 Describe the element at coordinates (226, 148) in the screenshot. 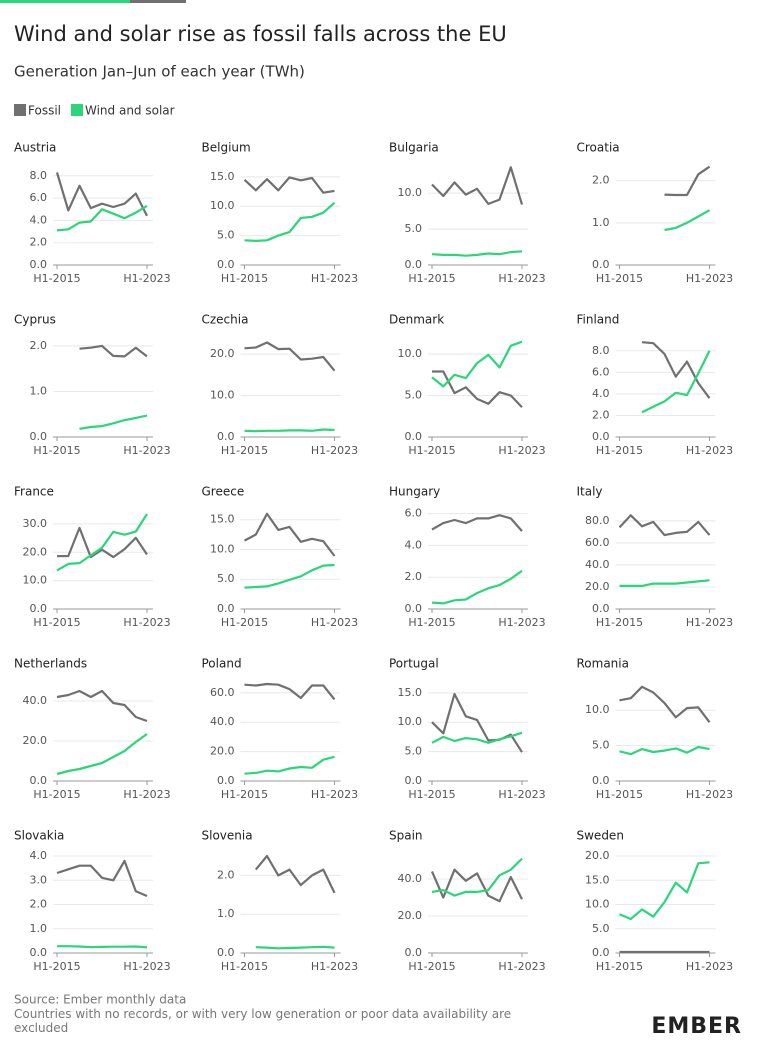

I see `panel-title: Belgium` at that location.